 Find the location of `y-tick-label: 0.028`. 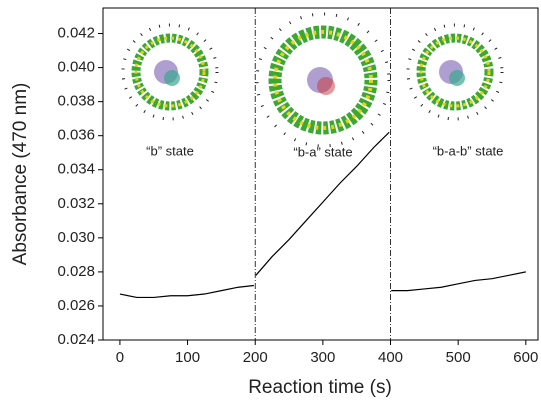

y-tick-label: 0.028 is located at coordinates (76, 271).